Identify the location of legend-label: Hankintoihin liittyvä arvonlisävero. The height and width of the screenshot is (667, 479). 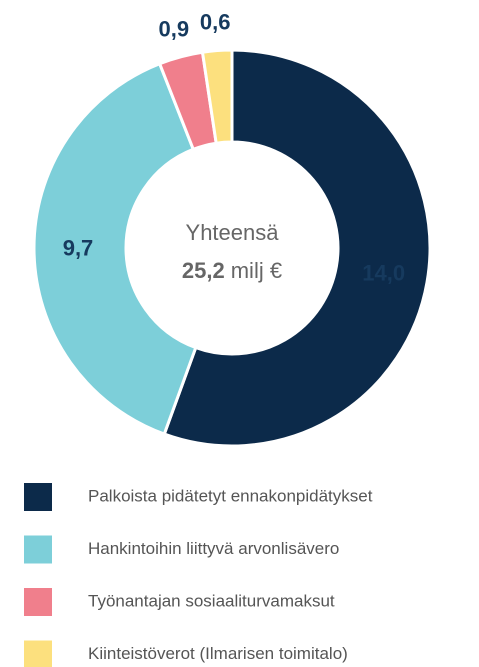
(213, 548).